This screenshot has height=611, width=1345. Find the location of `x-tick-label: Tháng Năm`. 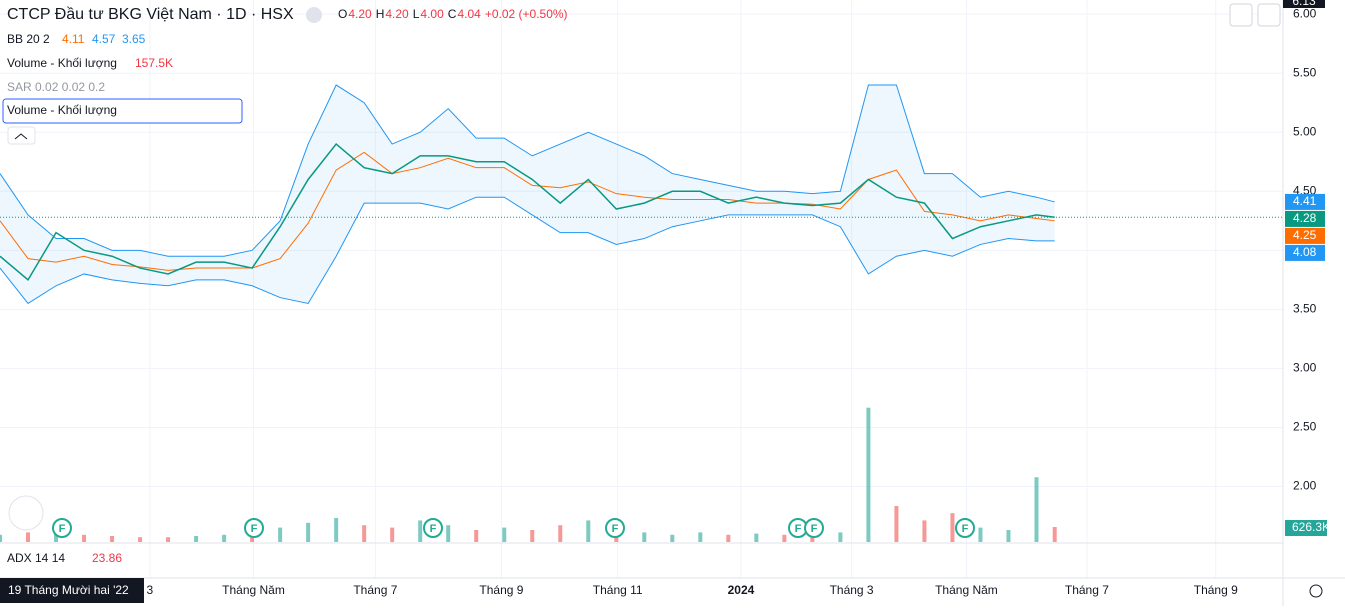

x-tick-label: Tháng Năm is located at coordinates (253, 590).